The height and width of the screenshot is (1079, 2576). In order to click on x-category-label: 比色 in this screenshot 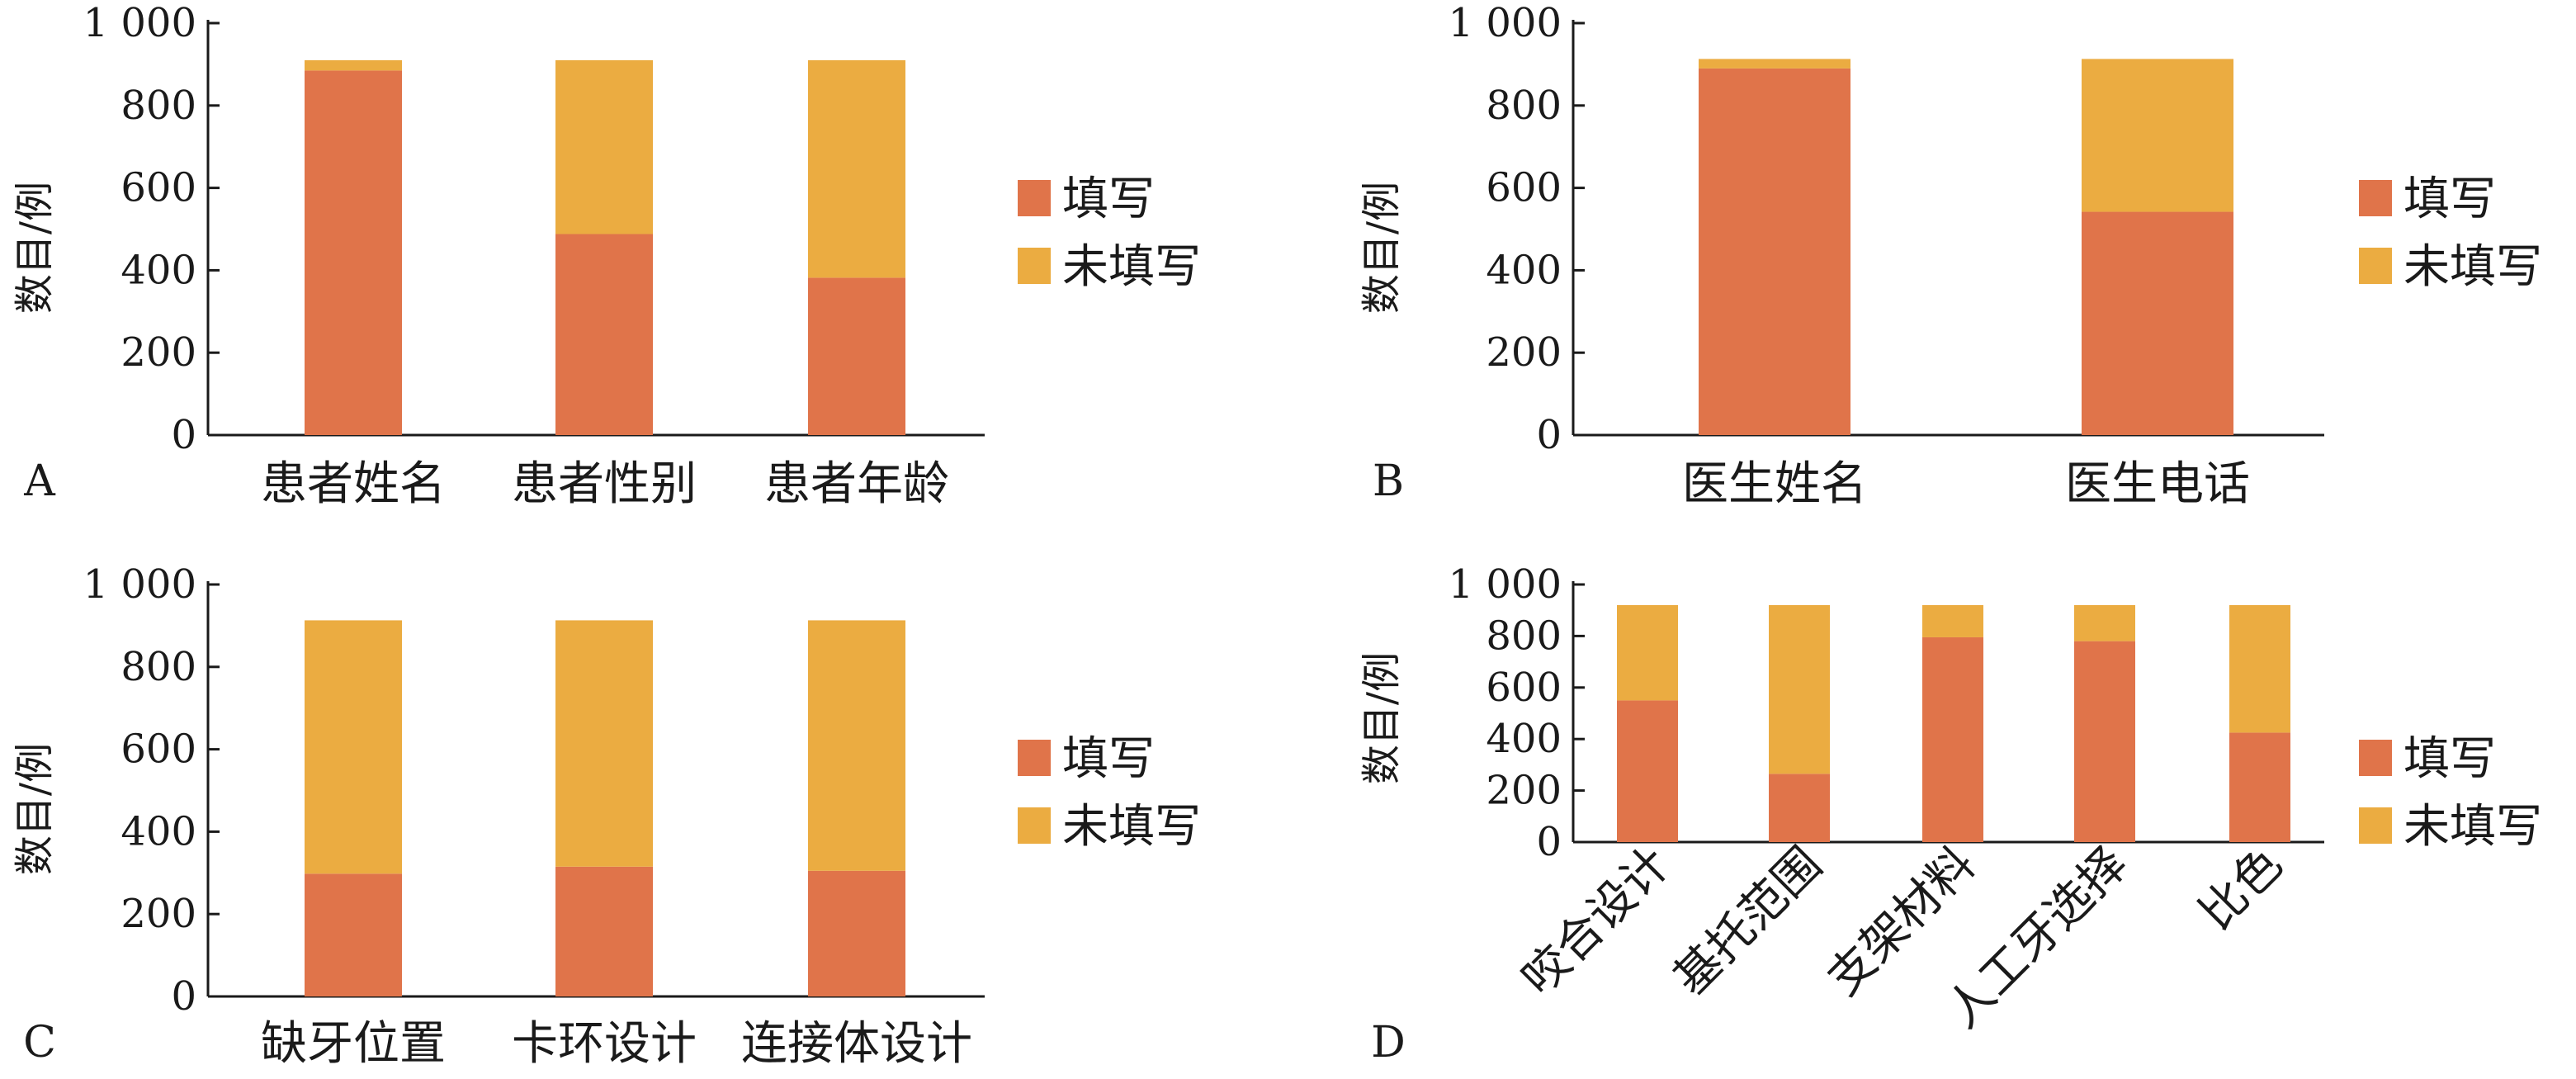, I will do `click(2241, 888)`.